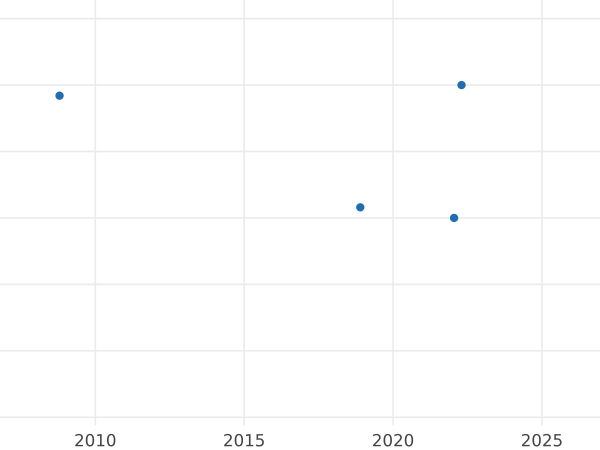 This screenshot has width=600, height=450. I want to click on x-tick-label: 2020, so click(393, 440).